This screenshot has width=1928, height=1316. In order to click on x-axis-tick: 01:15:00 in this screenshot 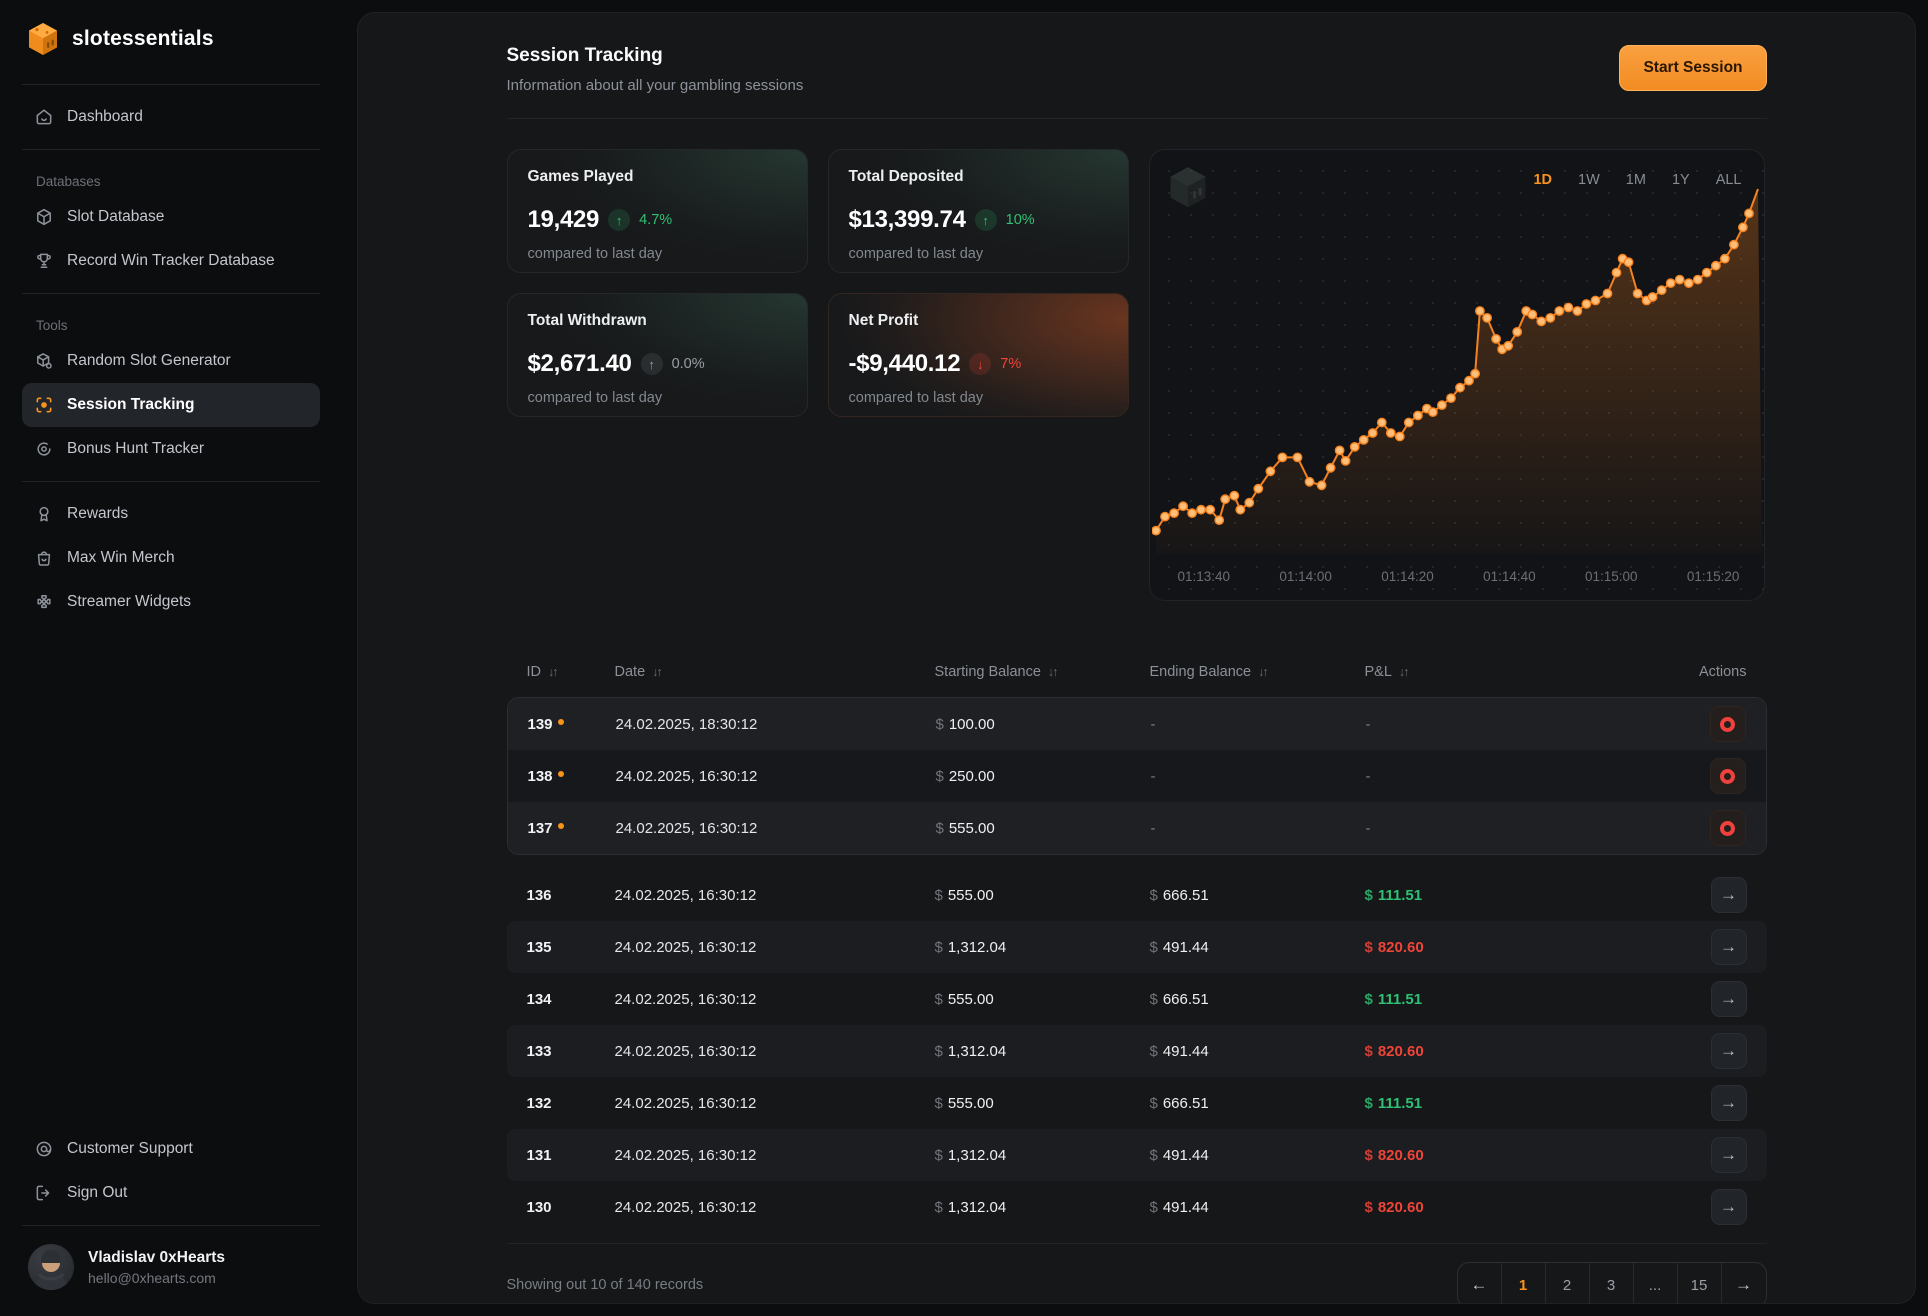, I will do `click(1611, 576)`.